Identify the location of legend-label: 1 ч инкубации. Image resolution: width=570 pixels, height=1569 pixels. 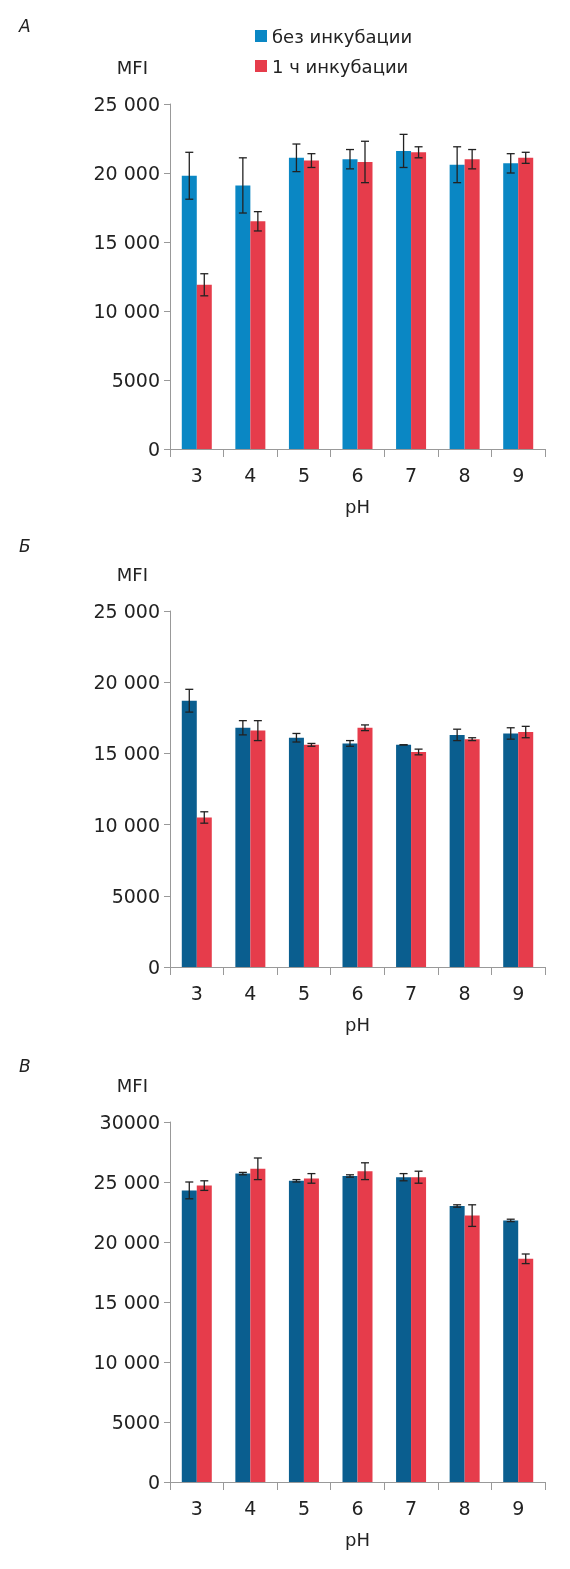
(340, 66).